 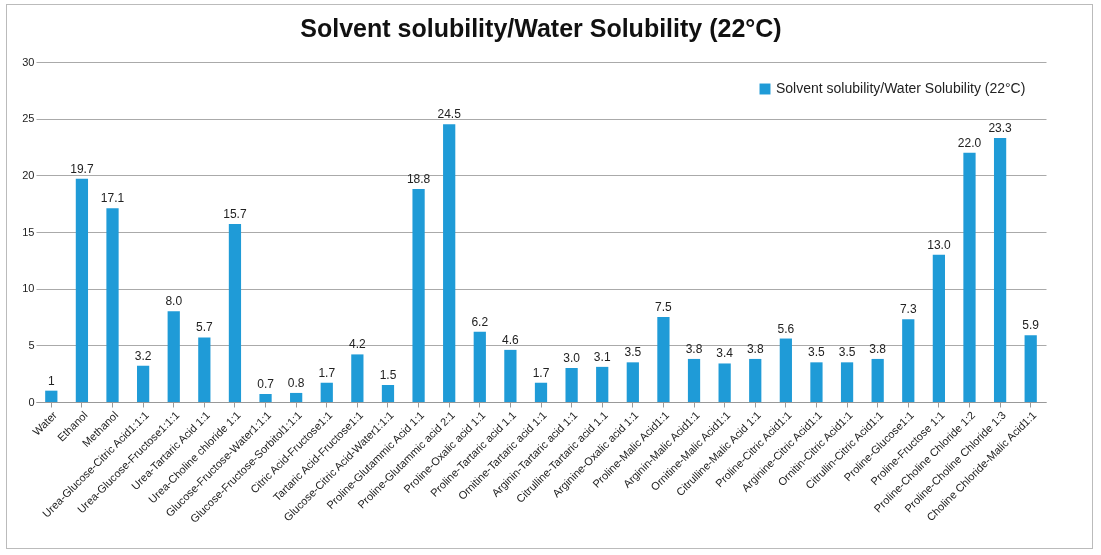 What do you see at coordinates (28, 288) in the screenshot?
I see `y-tick-label: 10` at bounding box center [28, 288].